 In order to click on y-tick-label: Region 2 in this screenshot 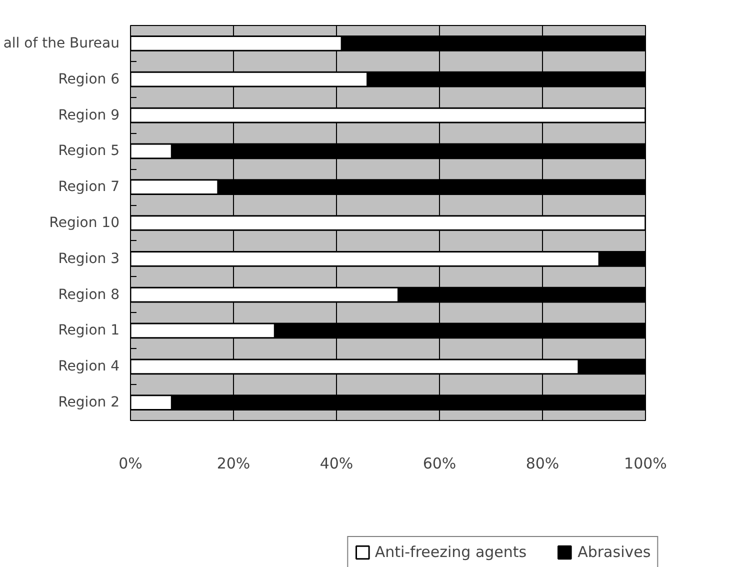, I will do `click(89, 402)`.